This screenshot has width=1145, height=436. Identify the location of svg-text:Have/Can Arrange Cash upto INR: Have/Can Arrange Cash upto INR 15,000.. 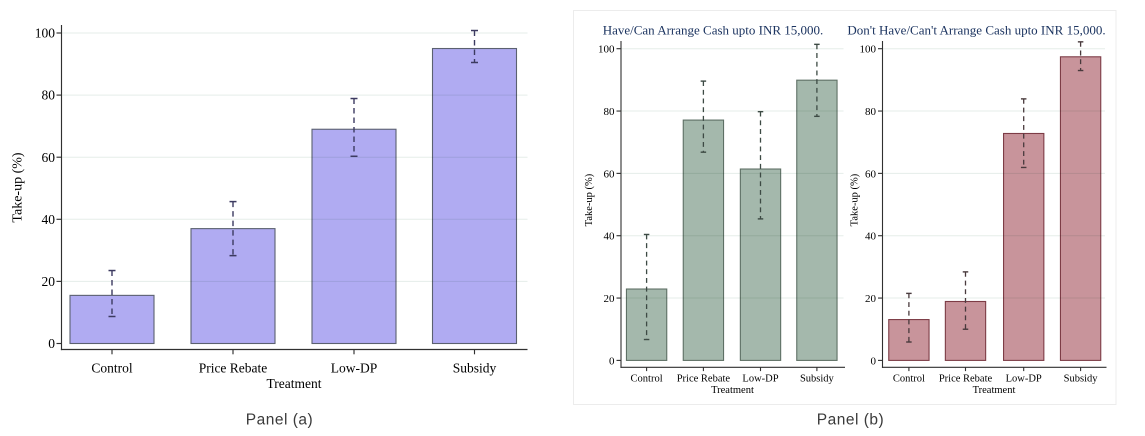
(713, 29).